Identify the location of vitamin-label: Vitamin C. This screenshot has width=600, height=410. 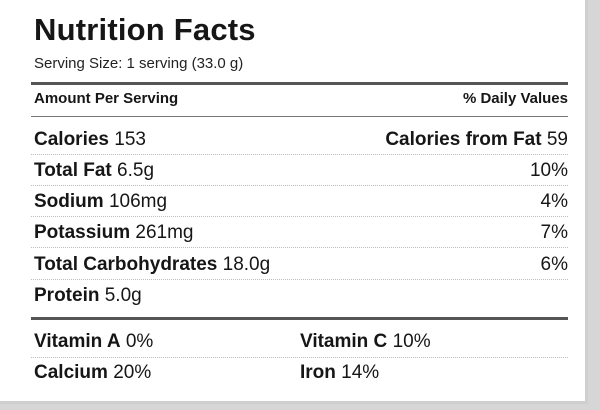
(344, 341).